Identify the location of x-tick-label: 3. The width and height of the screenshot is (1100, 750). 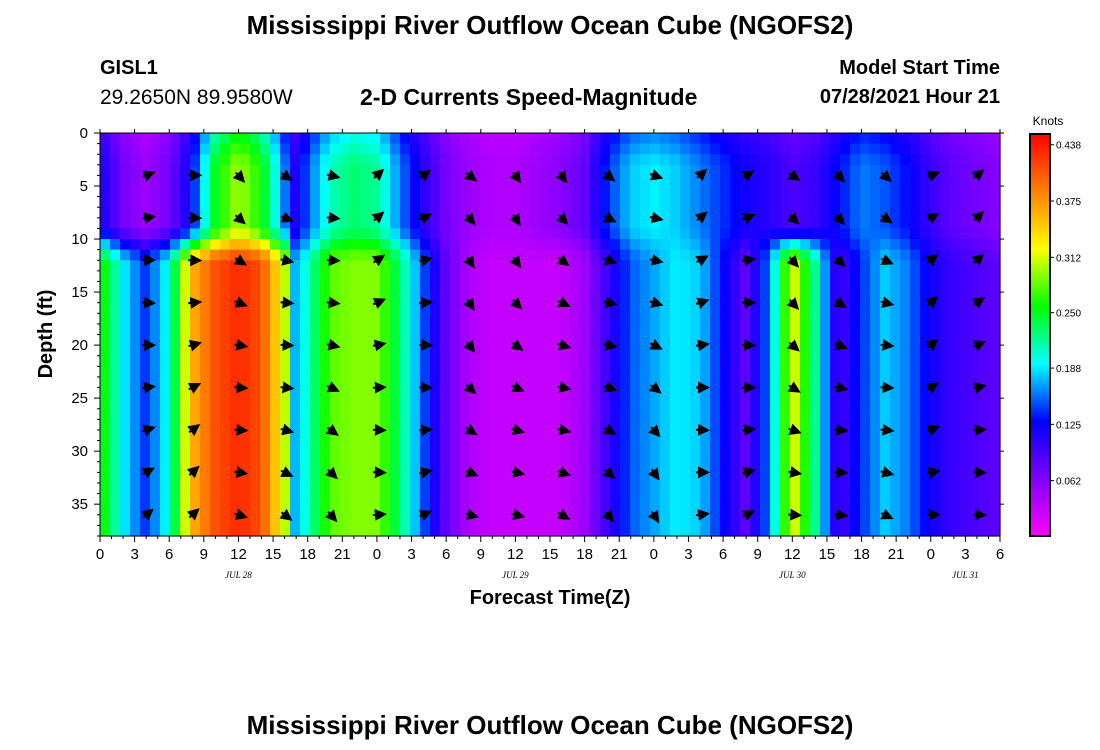
(965, 554).